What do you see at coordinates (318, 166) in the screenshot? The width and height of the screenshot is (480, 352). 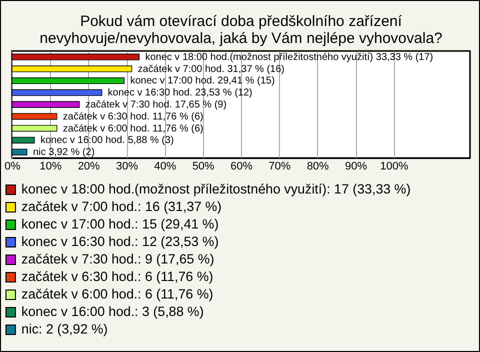 I see `x-tick-label: 80%` at bounding box center [318, 166].